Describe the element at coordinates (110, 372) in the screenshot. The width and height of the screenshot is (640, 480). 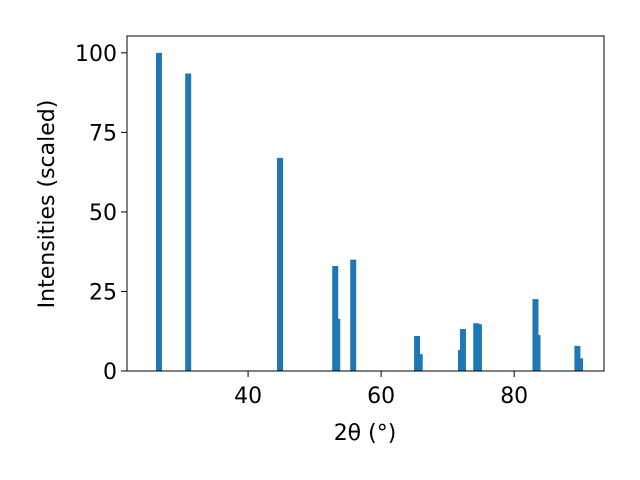
I see `y-tick-label: 0` at that location.